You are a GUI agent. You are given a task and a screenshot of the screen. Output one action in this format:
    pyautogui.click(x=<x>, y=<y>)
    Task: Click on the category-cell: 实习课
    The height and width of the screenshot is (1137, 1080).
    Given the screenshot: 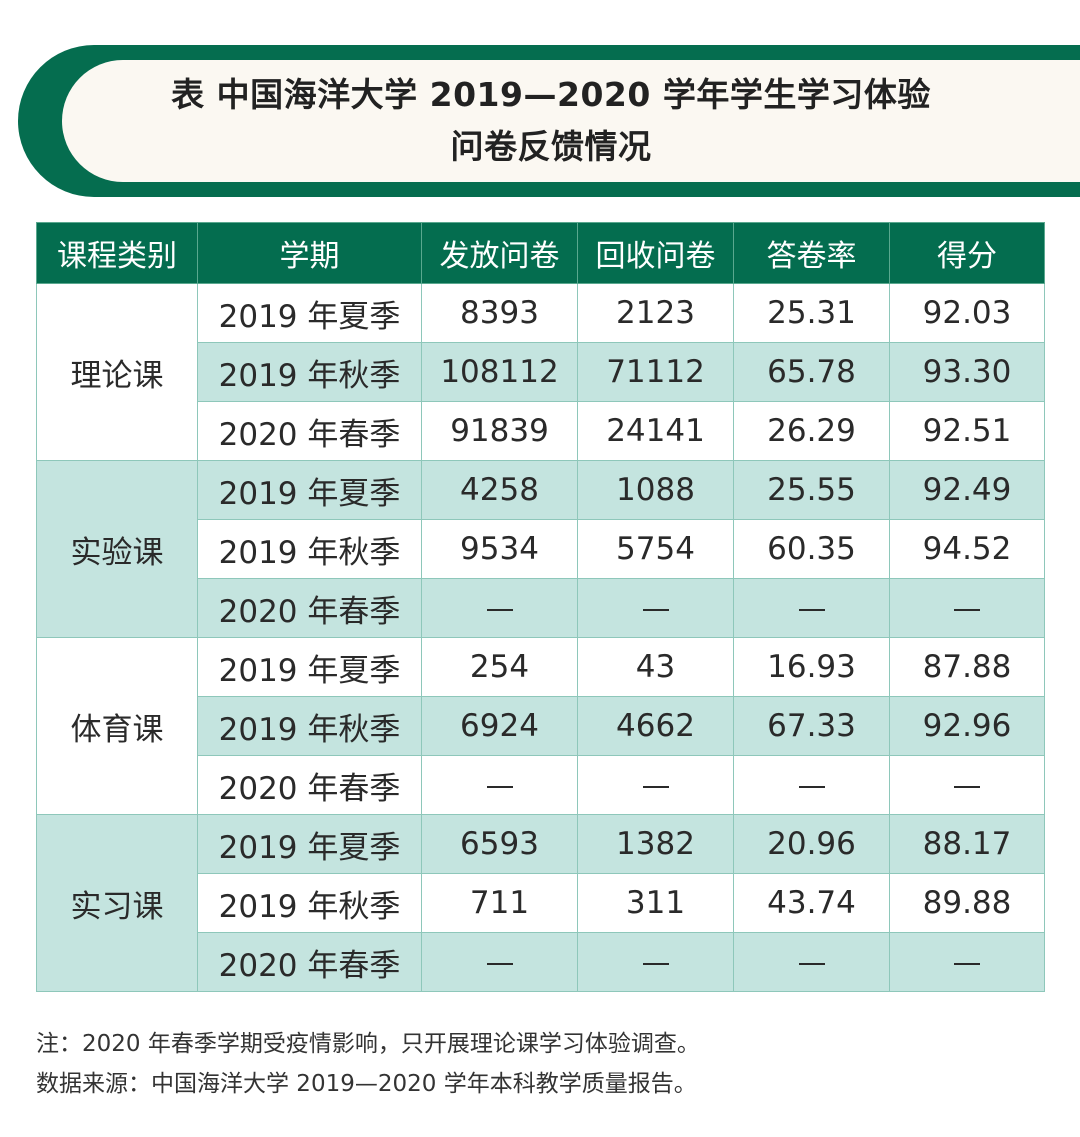 What is the action you would take?
    pyautogui.click(x=117, y=903)
    